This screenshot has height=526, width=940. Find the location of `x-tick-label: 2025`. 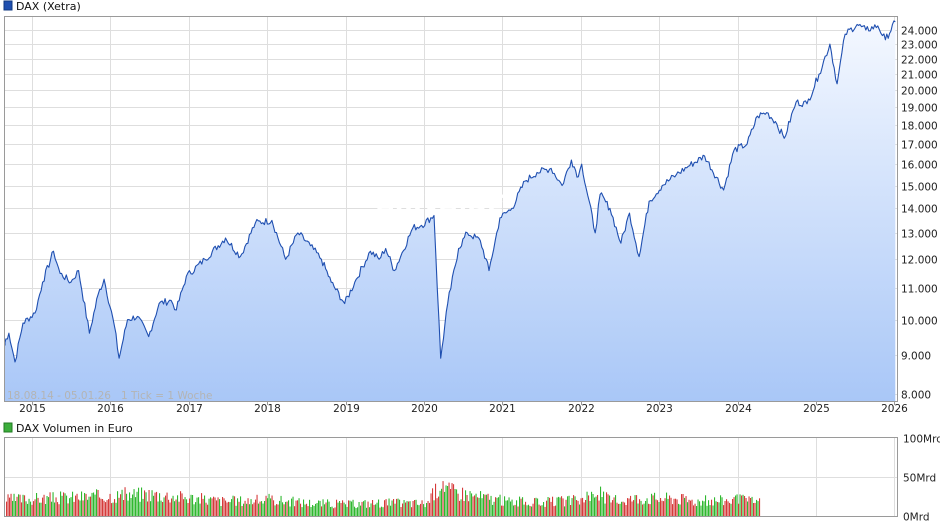

x-tick-label: 2025 is located at coordinates (816, 409).